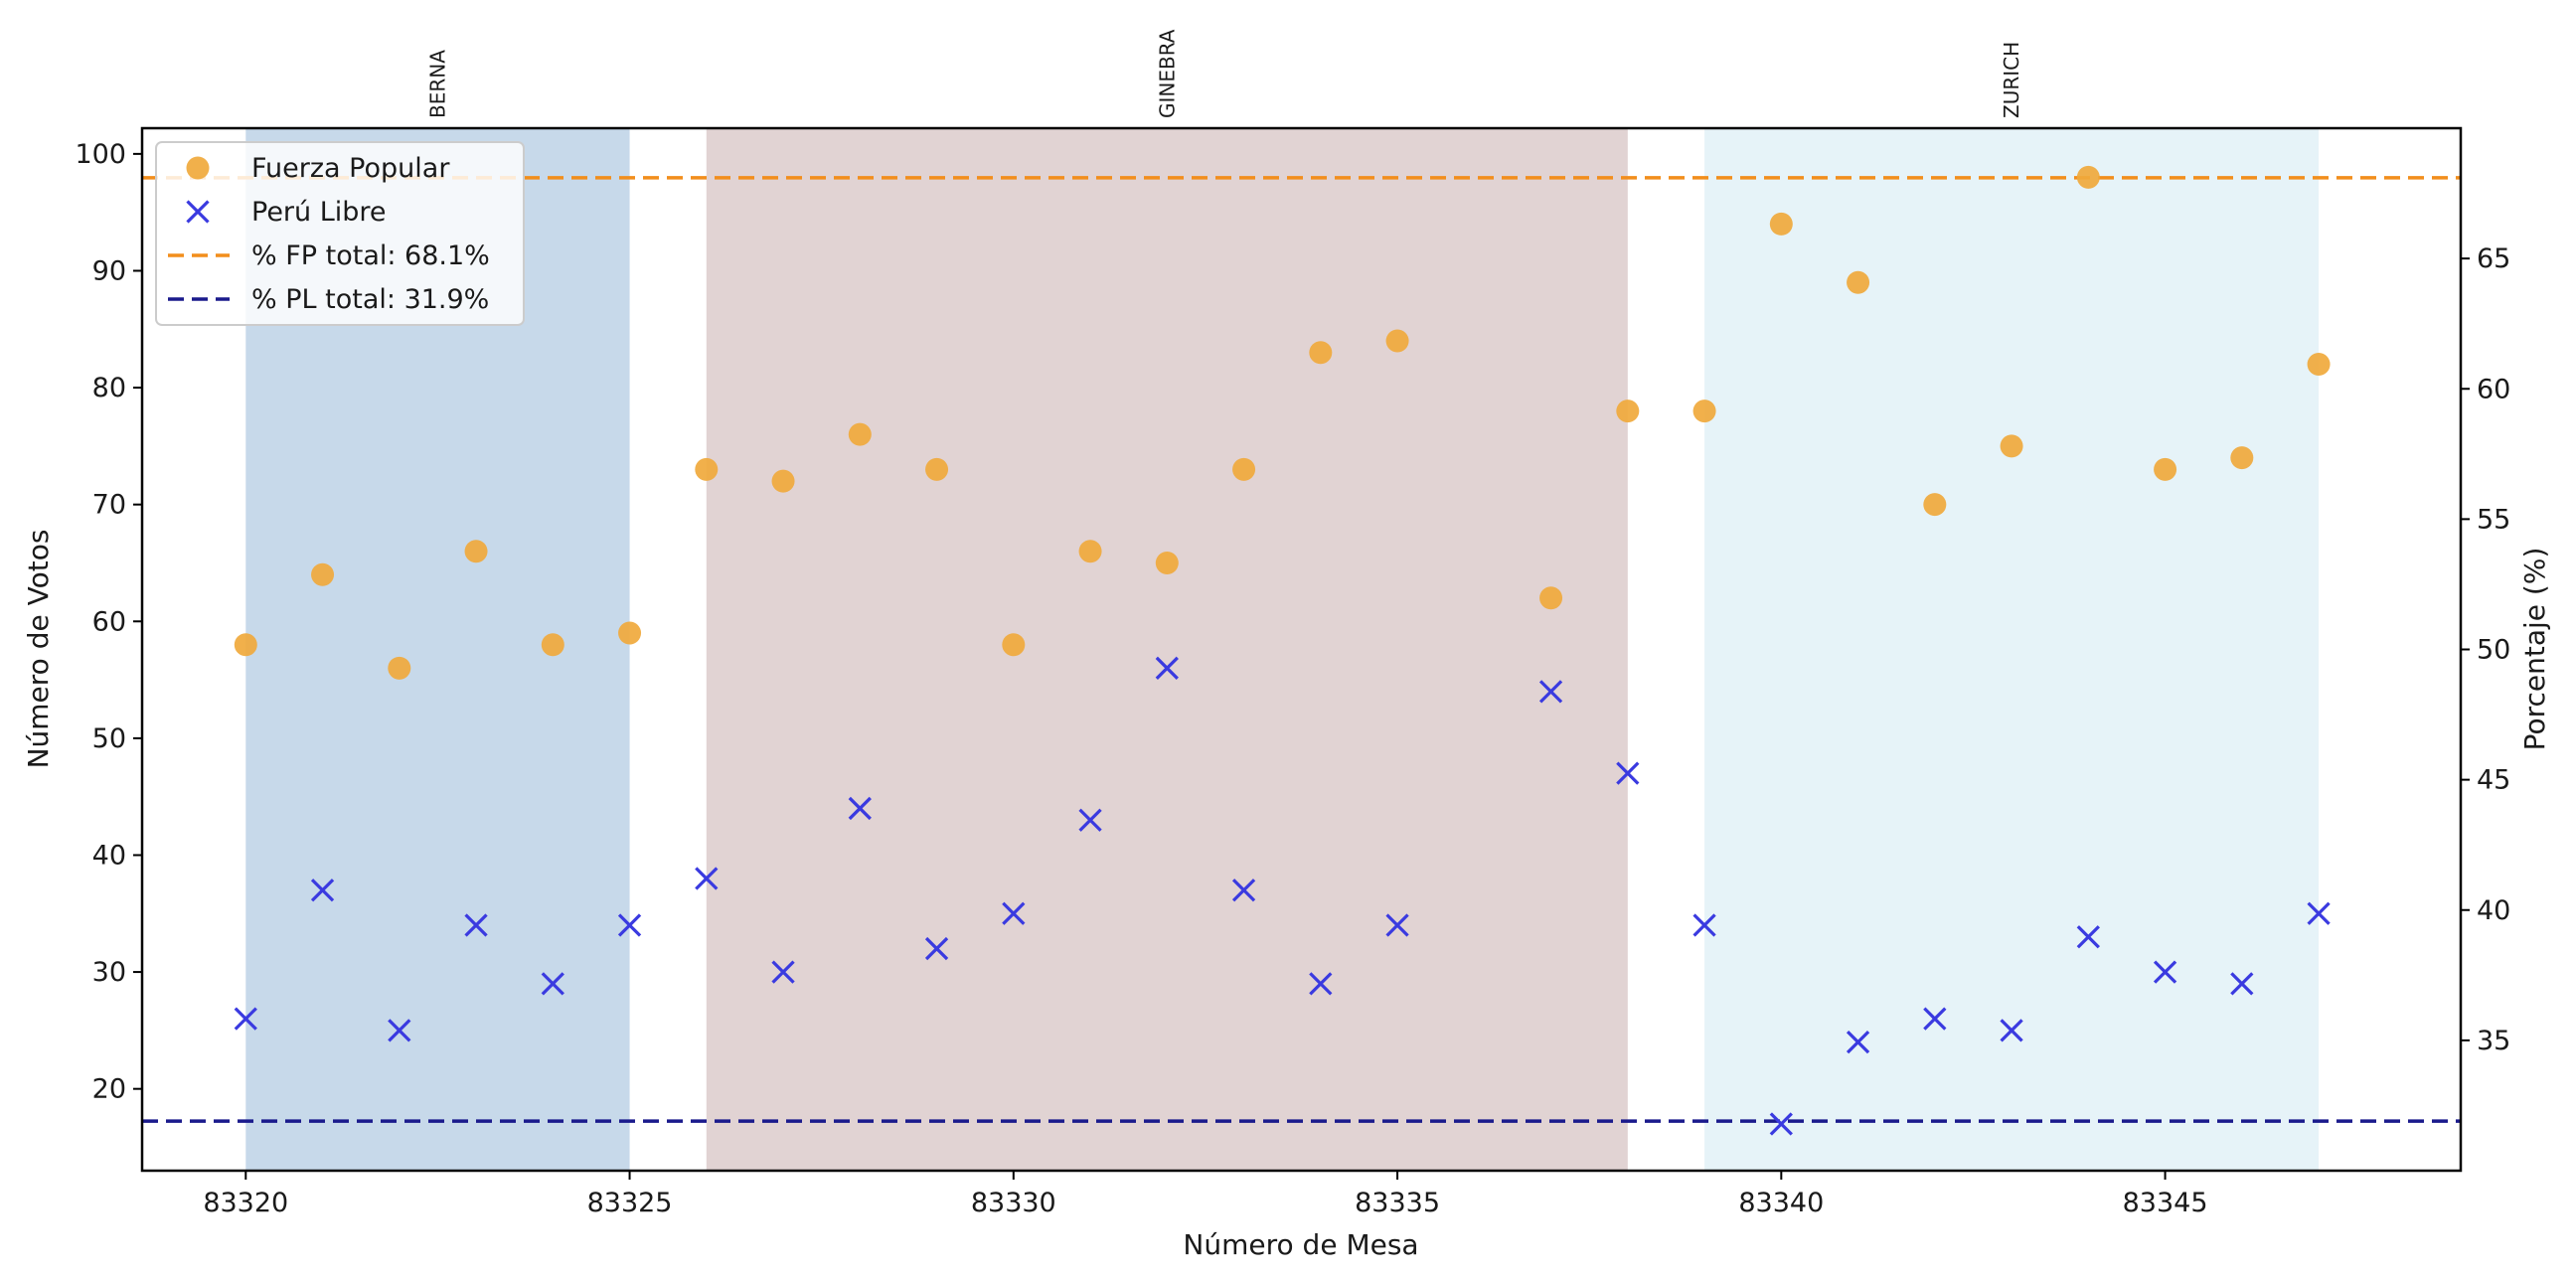 The height and width of the screenshot is (1278, 2576). What do you see at coordinates (1397, 1203) in the screenshot?
I see `x-tick-label: 83335` at bounding box center [1397, 1203].